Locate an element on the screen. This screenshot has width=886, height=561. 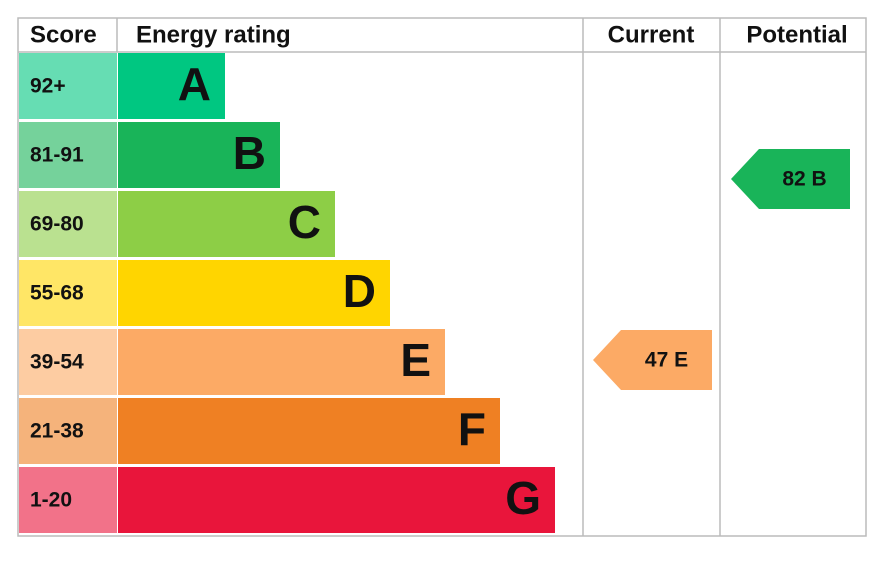
rating-letter: A is located at coordinates (194, 84).